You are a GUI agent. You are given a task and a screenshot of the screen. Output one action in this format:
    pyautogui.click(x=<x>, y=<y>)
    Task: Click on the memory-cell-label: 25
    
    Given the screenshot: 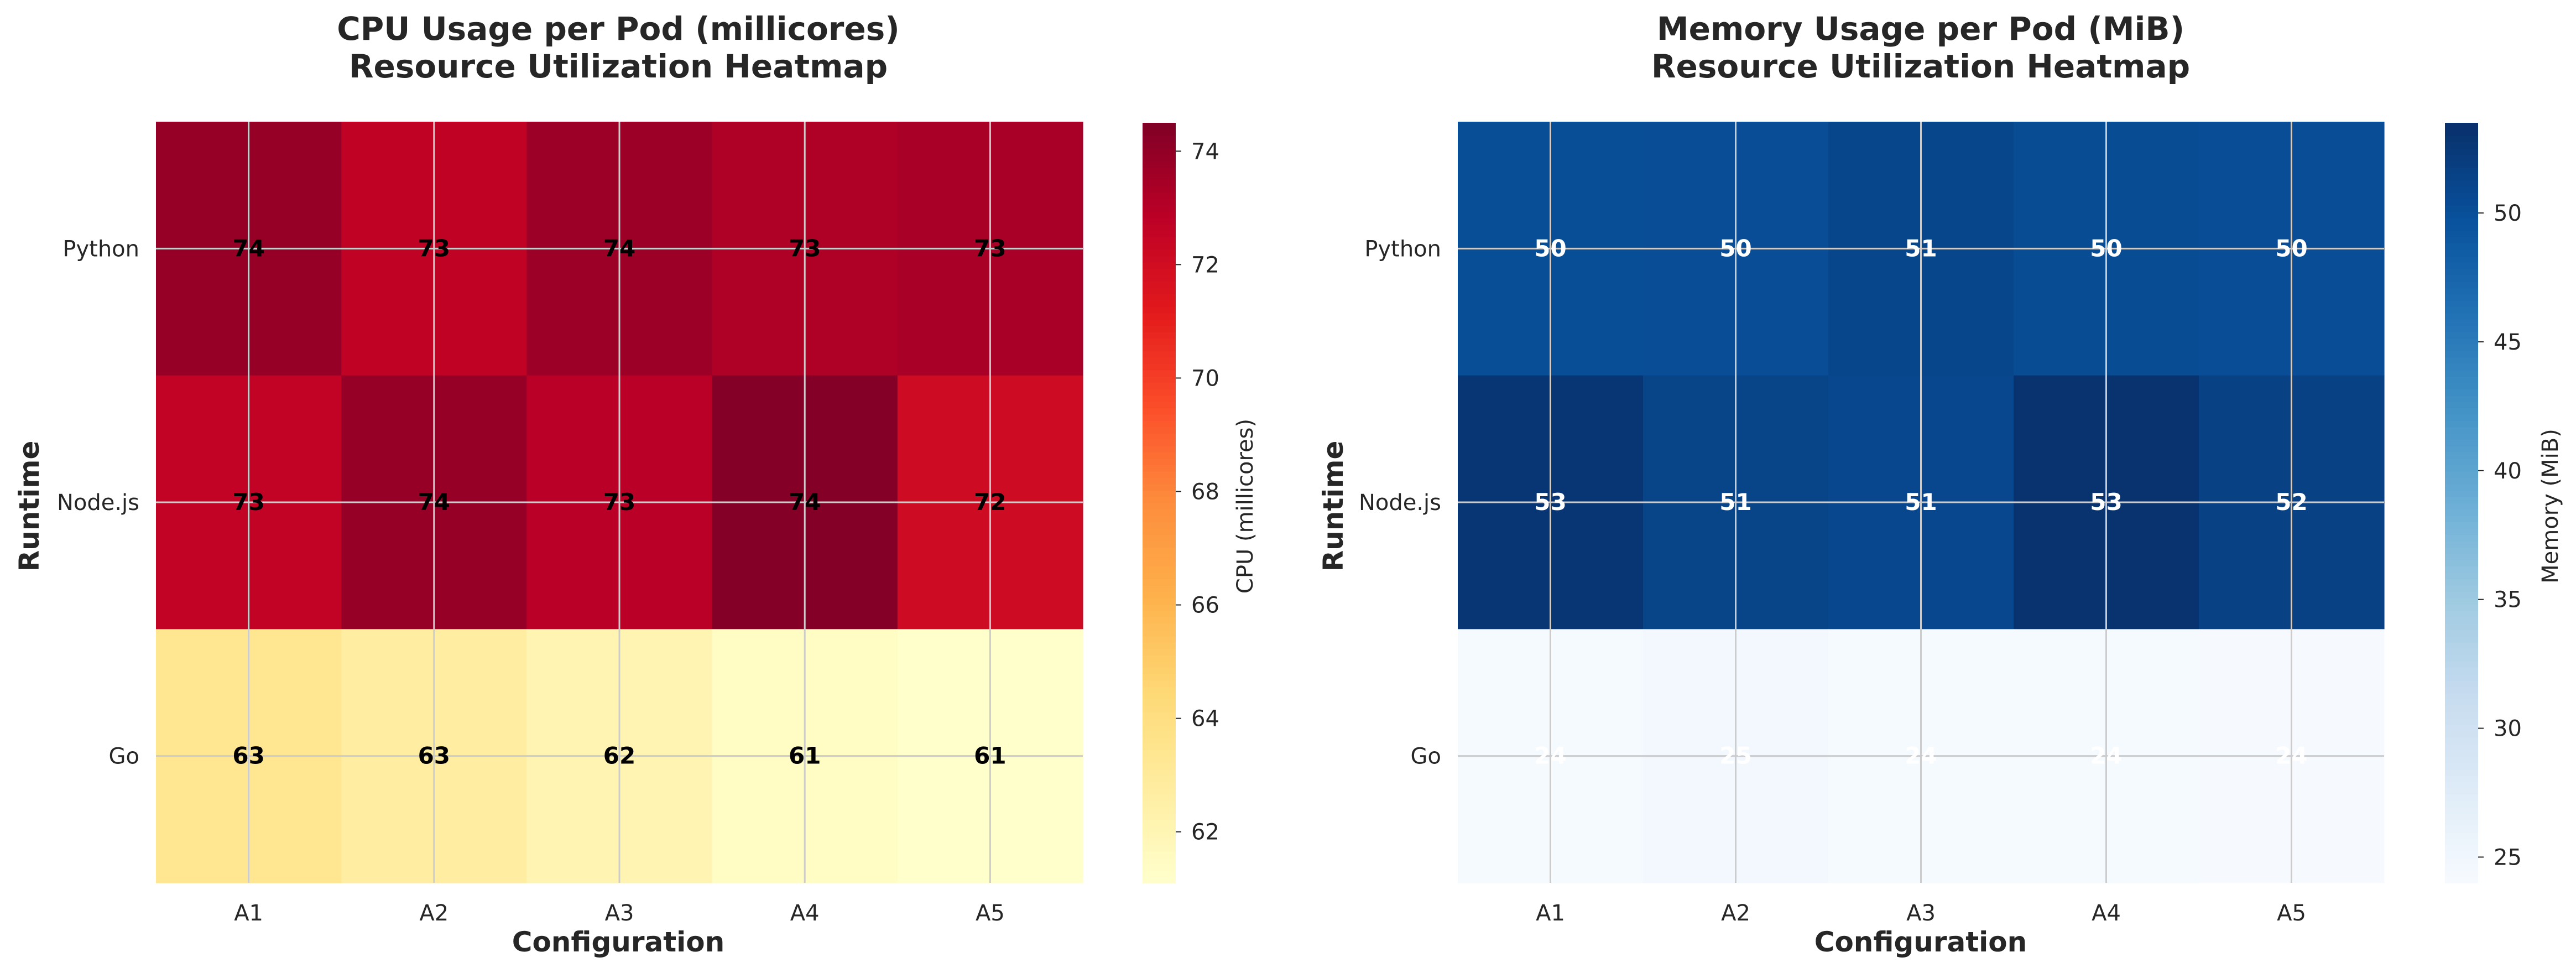 What is the action you would take?
    pyautogui.click(x=1735, y=755)
    